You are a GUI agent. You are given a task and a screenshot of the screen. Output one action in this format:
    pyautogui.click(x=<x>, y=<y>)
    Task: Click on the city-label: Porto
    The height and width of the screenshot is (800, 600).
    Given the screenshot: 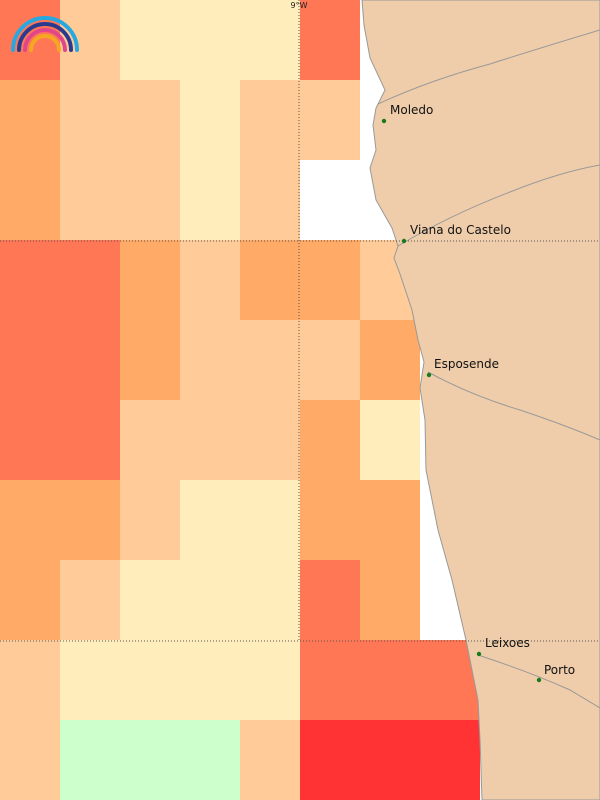 What is the action you would take?
    pyautogui.click(x=559, y=670)
    